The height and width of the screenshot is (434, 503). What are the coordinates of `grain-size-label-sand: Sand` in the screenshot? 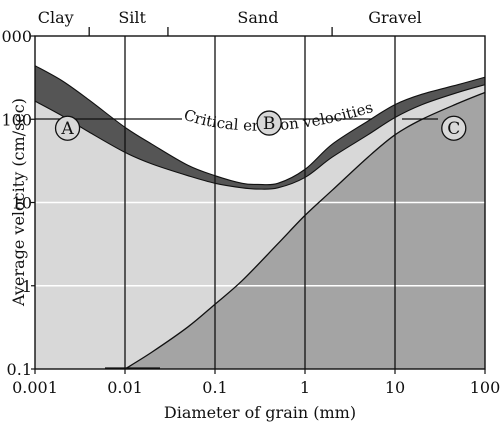 It's located at (257, 17).